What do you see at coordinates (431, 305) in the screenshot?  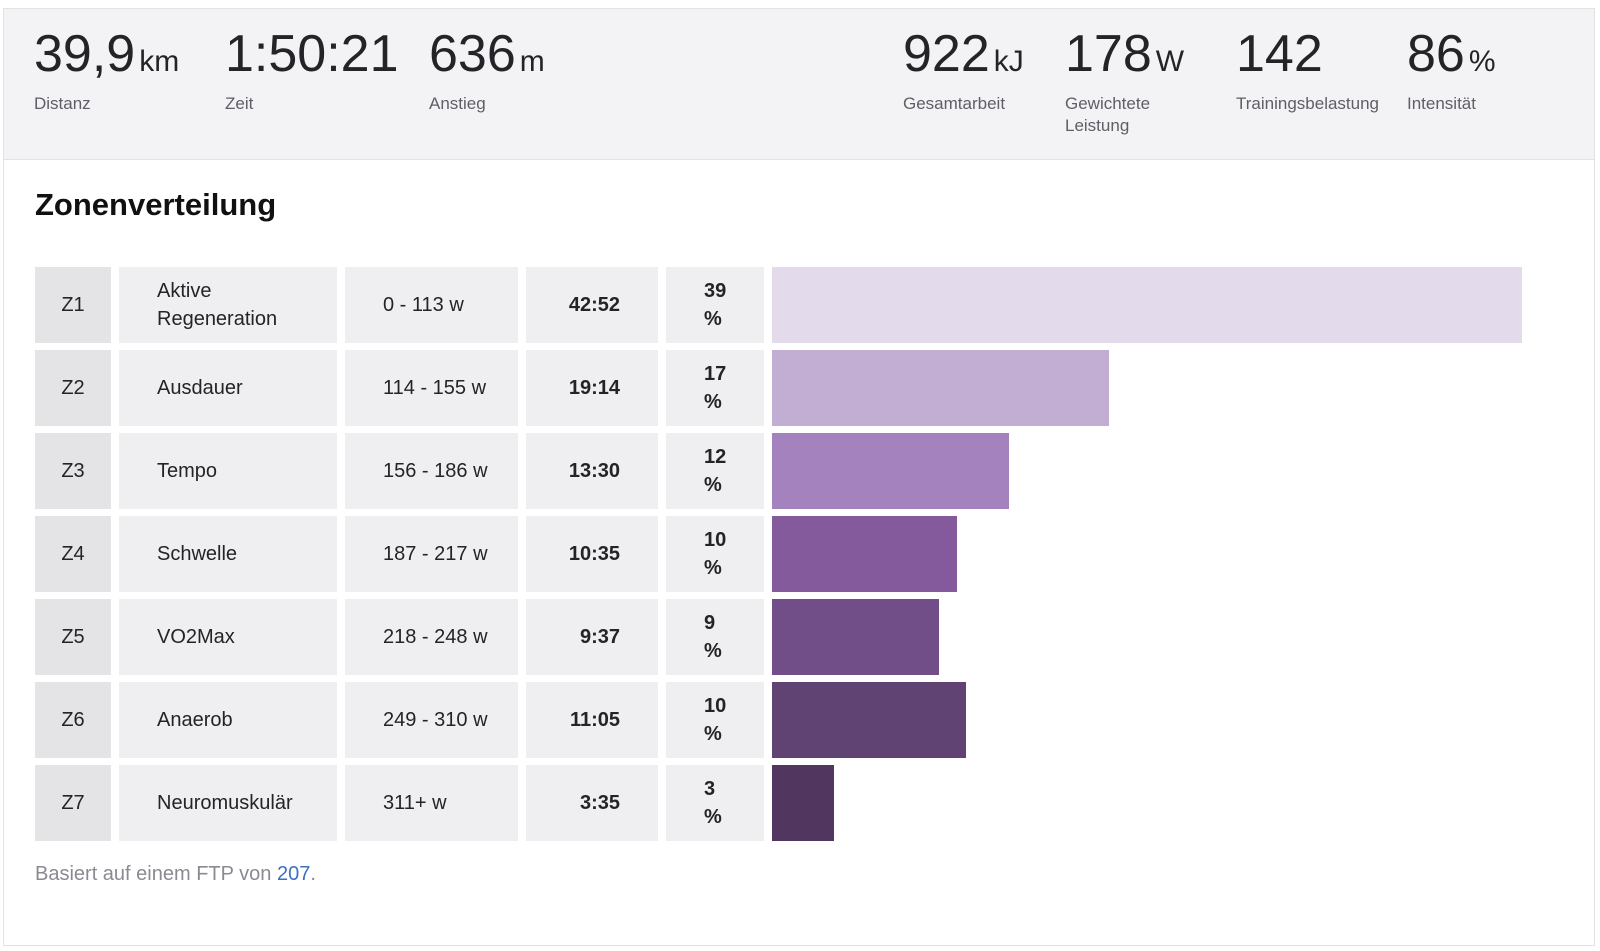 I see `zone-power-range: 0 - 113 w` at bounding box center [431, 305].